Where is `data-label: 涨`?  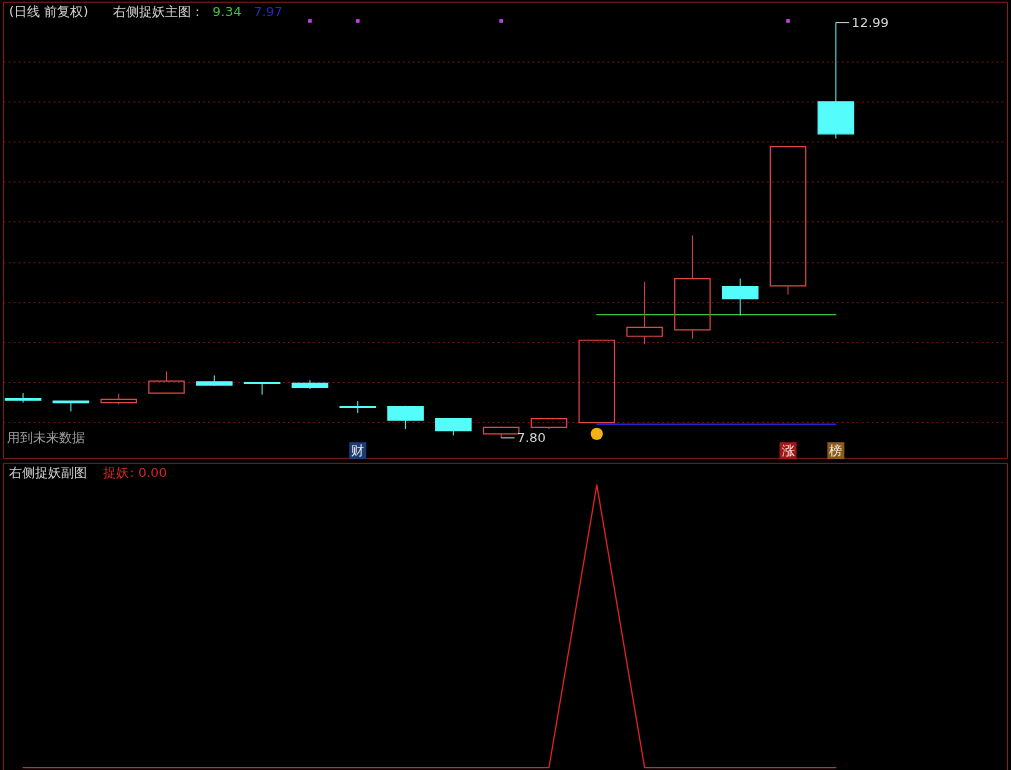
data-label: 涨 is located at coordinates (788, 450).